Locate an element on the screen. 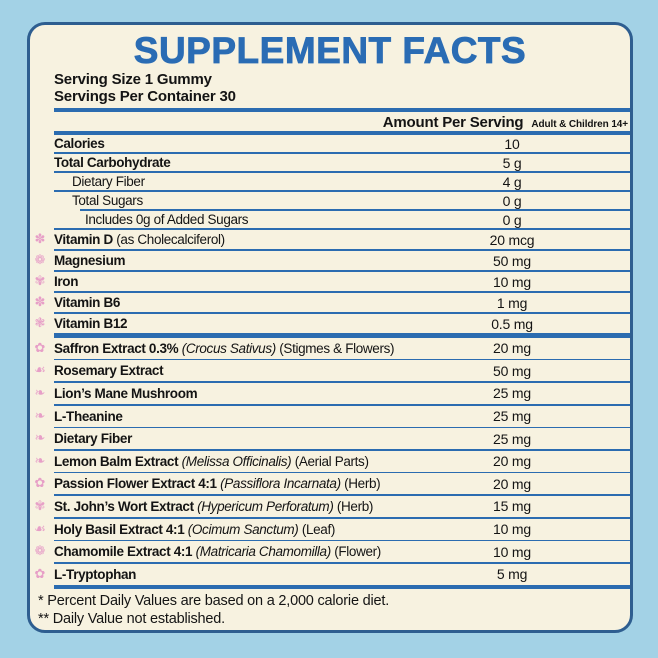  ingredient-latin-name: (Passiflora Incarnata) is located at coordinates (278, 484).